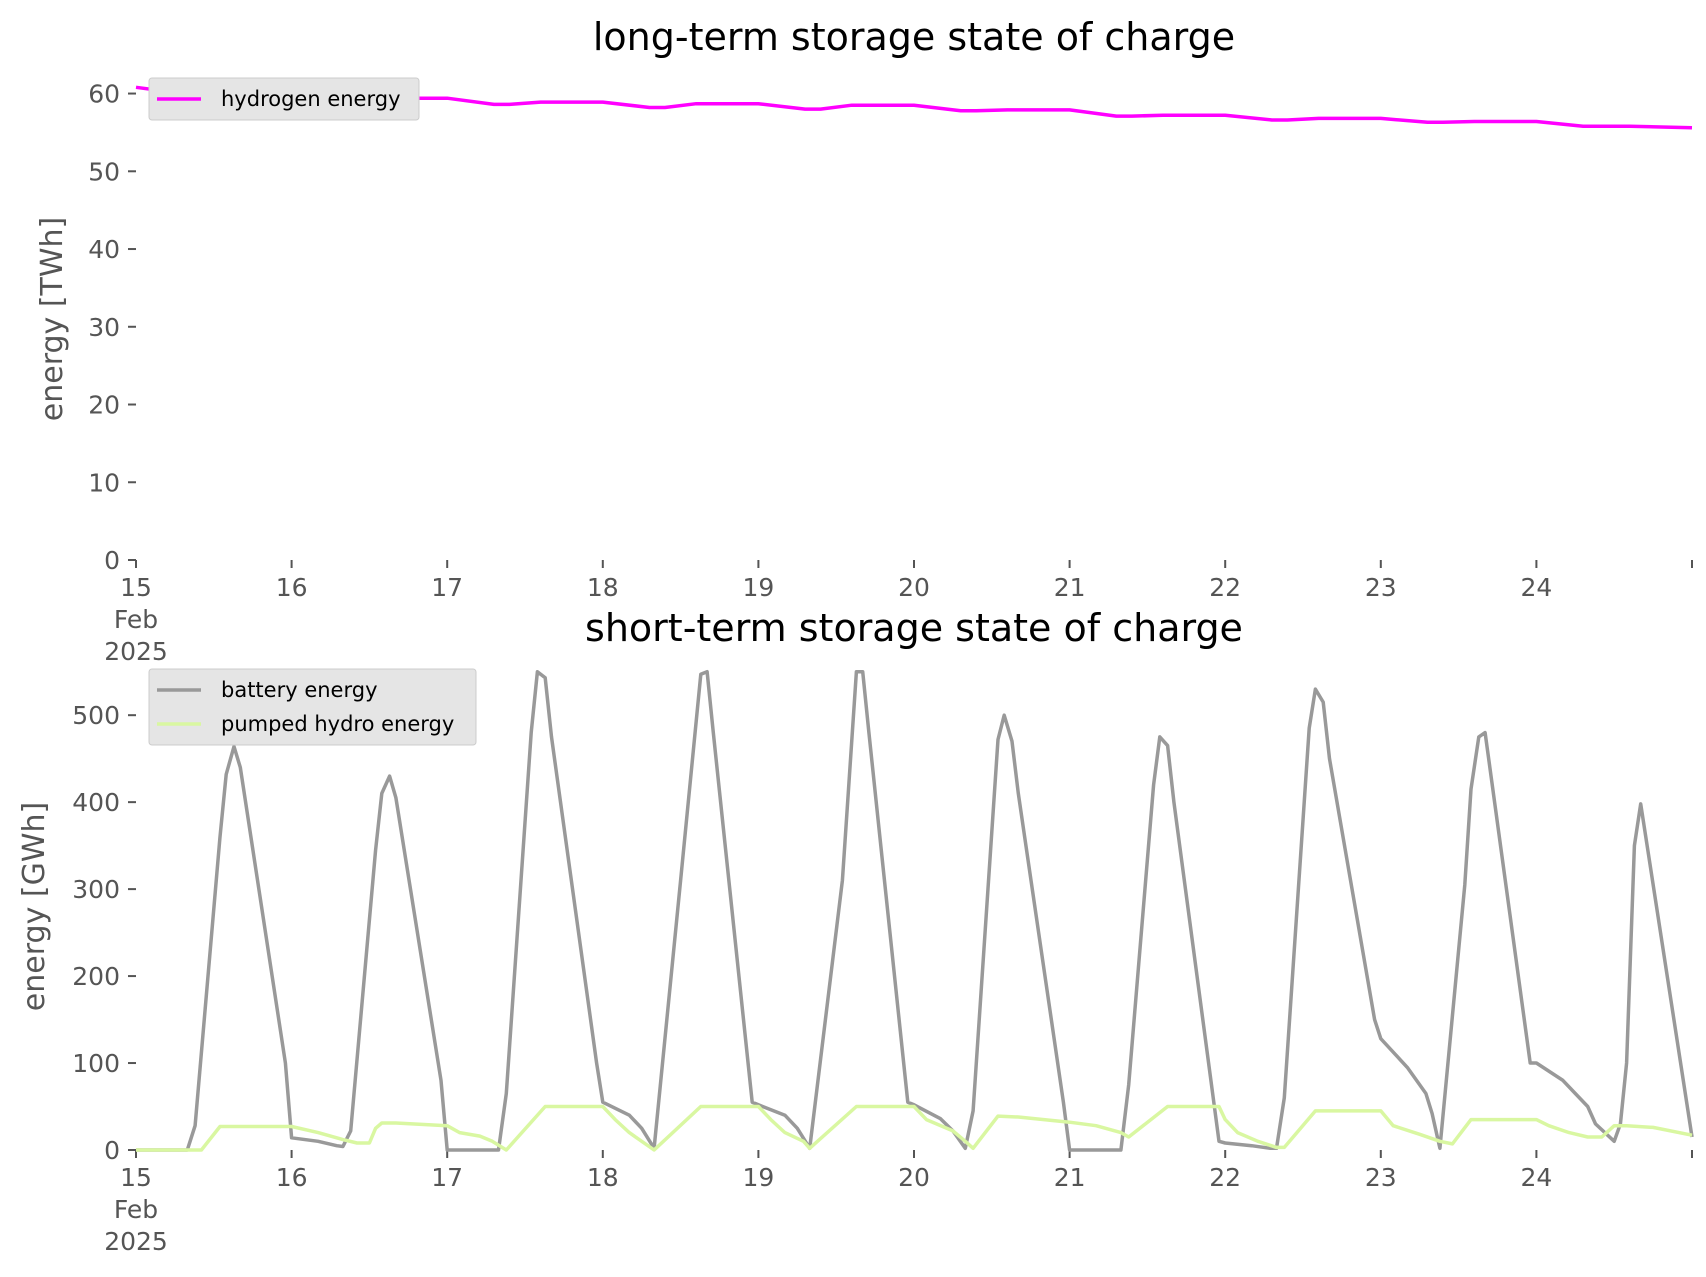 The width and height of the screenshot is (1706, 1277). What do you see at coordinates (914, 1128) in the screenshot?
I see `series-line-pumped-hydro-energy` at bounding box center [914, 1128].